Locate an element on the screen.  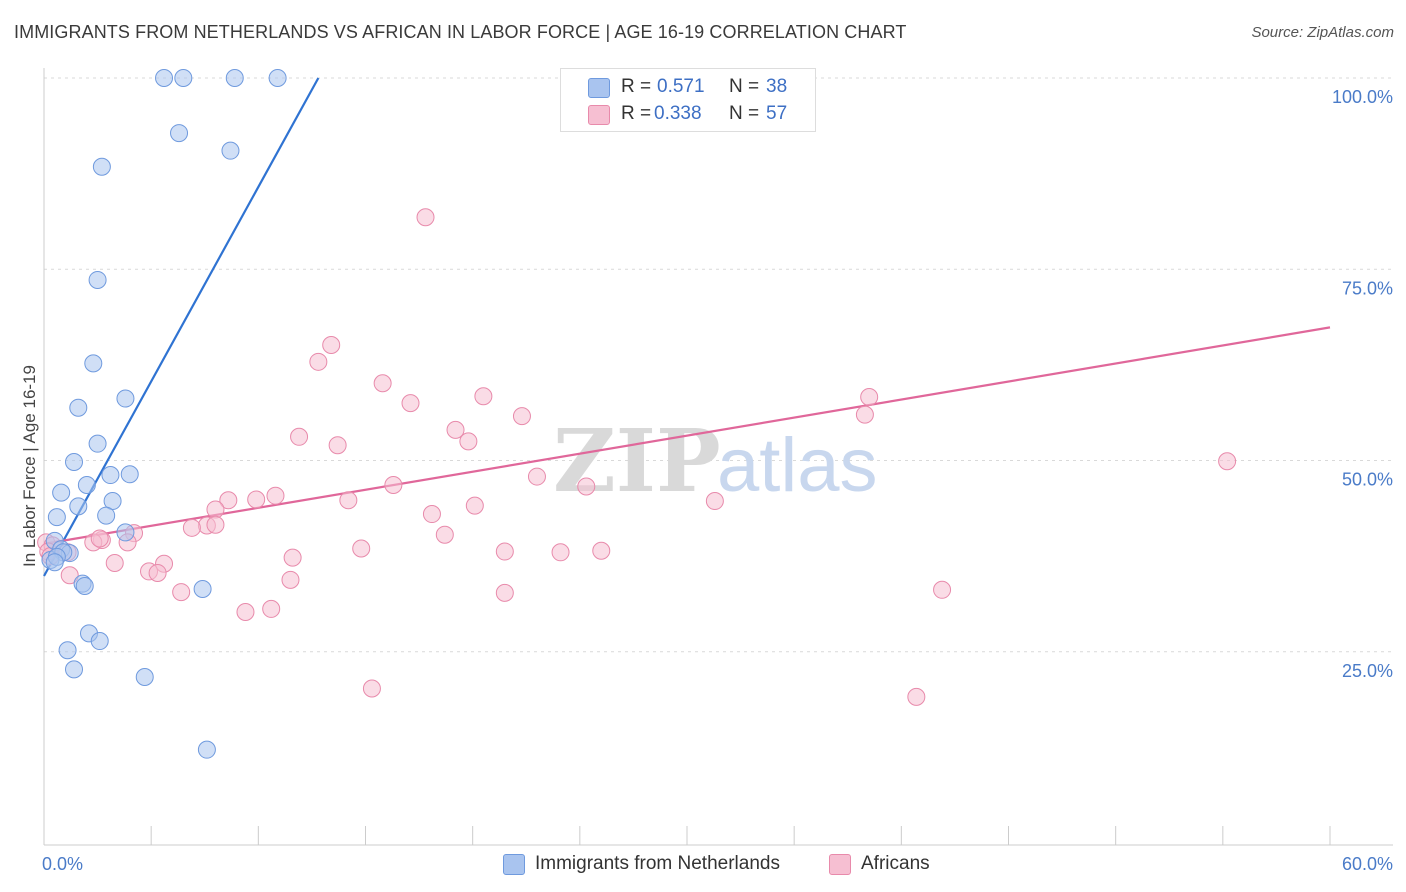
legend-row-netherlands: R = 0.571 N = 38 is located at coordinates (688, 87).